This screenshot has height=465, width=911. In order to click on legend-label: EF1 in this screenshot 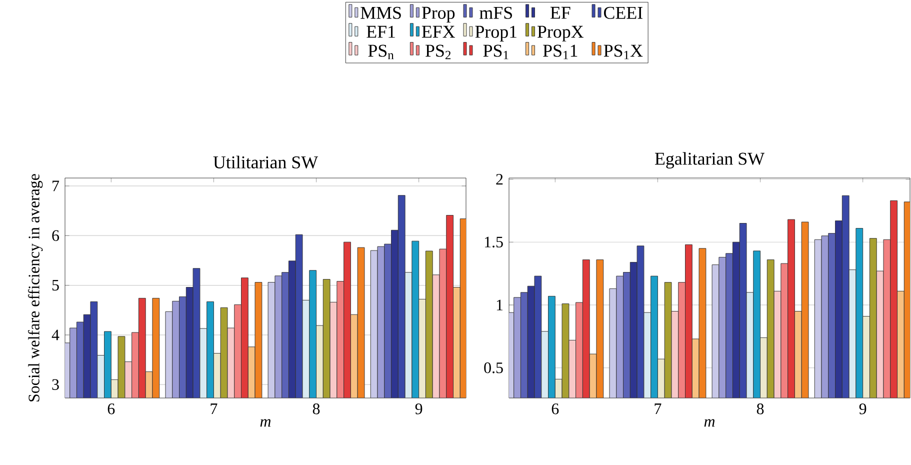, I will do `click(380, 32)`.